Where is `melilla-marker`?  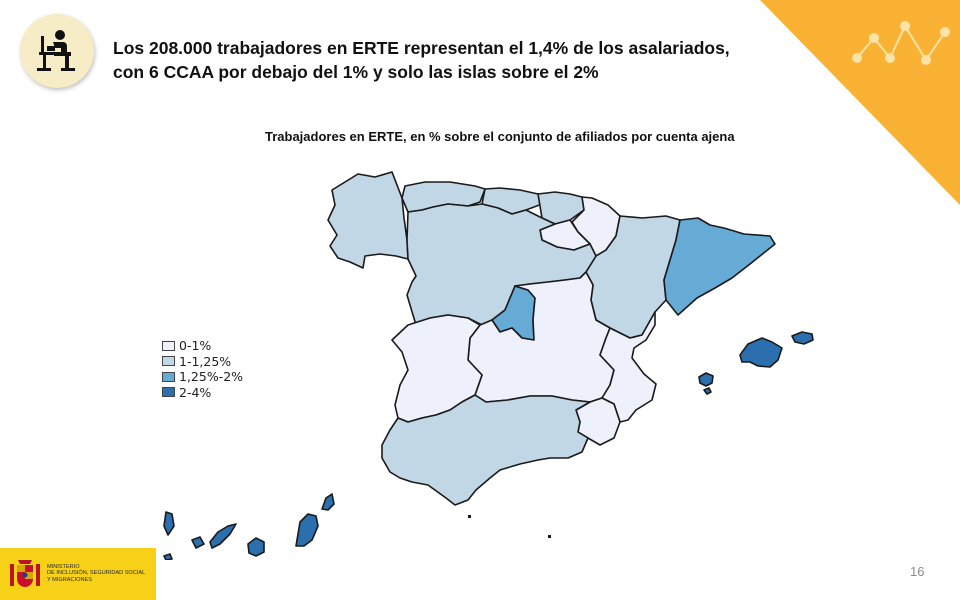
melilla-marker is located at coordinates (549, 536).